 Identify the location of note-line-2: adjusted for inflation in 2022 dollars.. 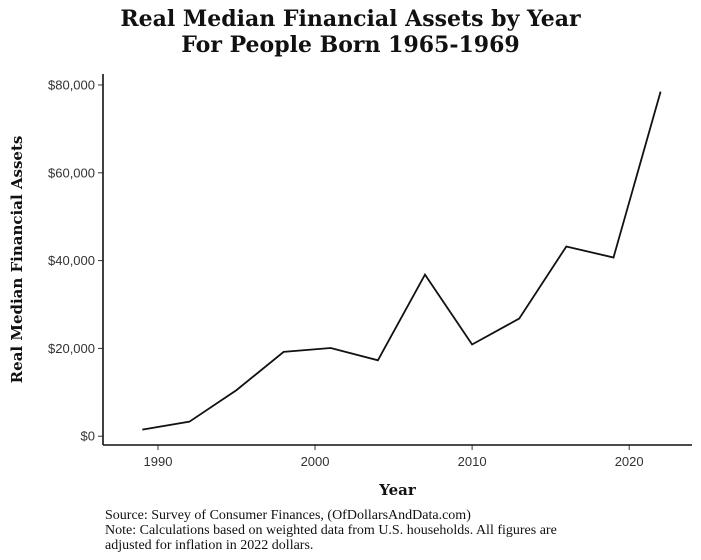
(209, 545).